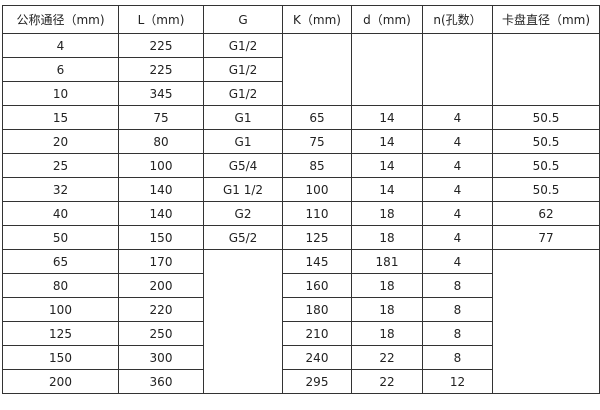  I want to click on table-cell: 240, so click(317, 357).